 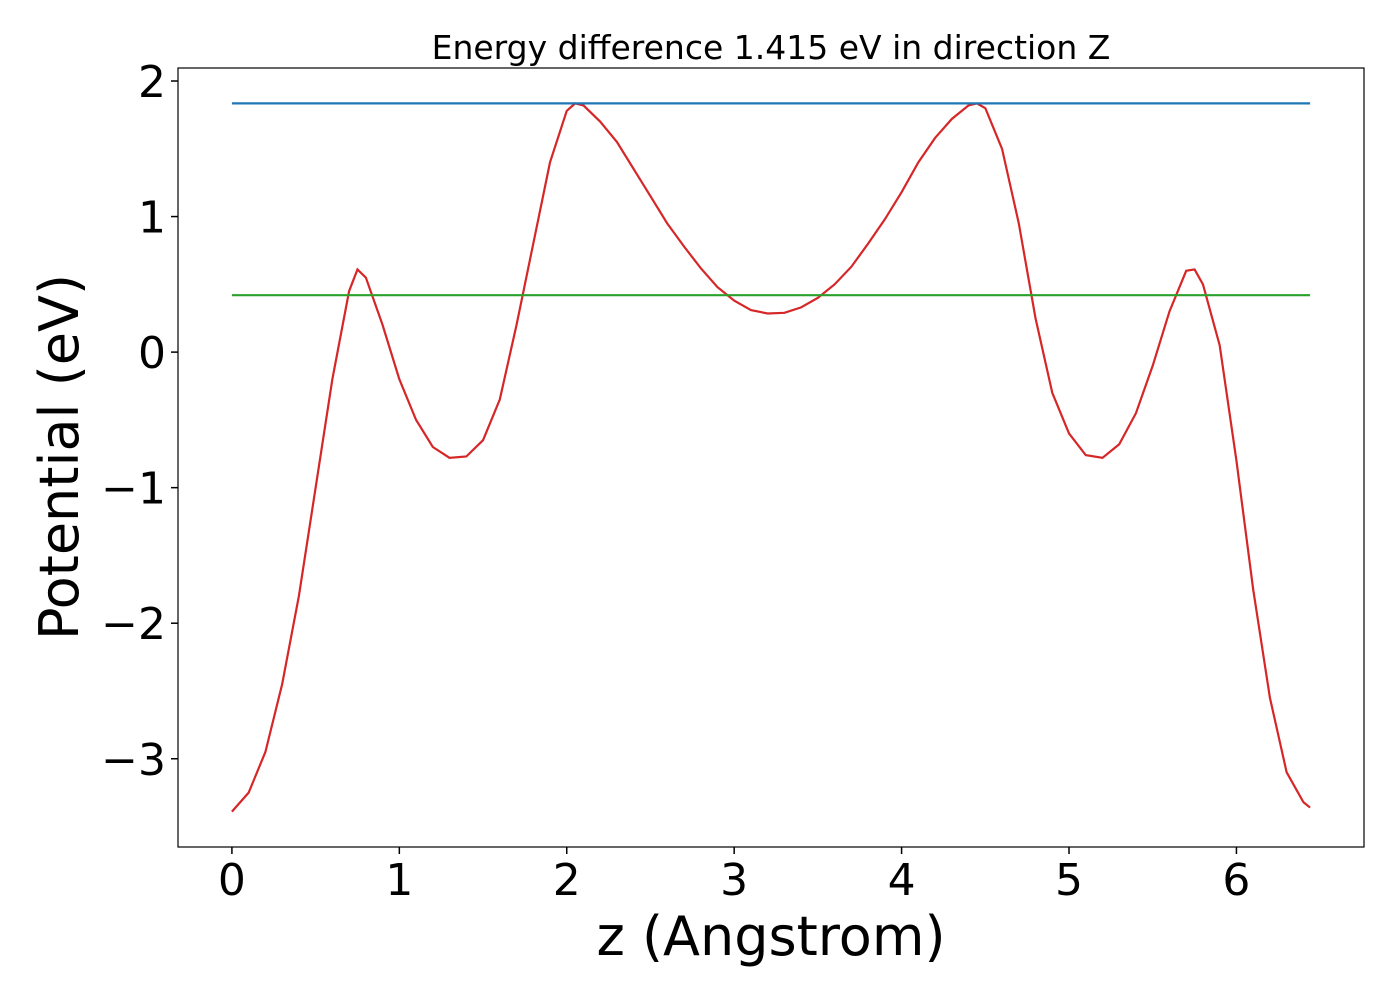 What do you see at coordinates (902, 880) in the screenshot?
I see `x-tick-label: 4` at bounding box center [902, 880].